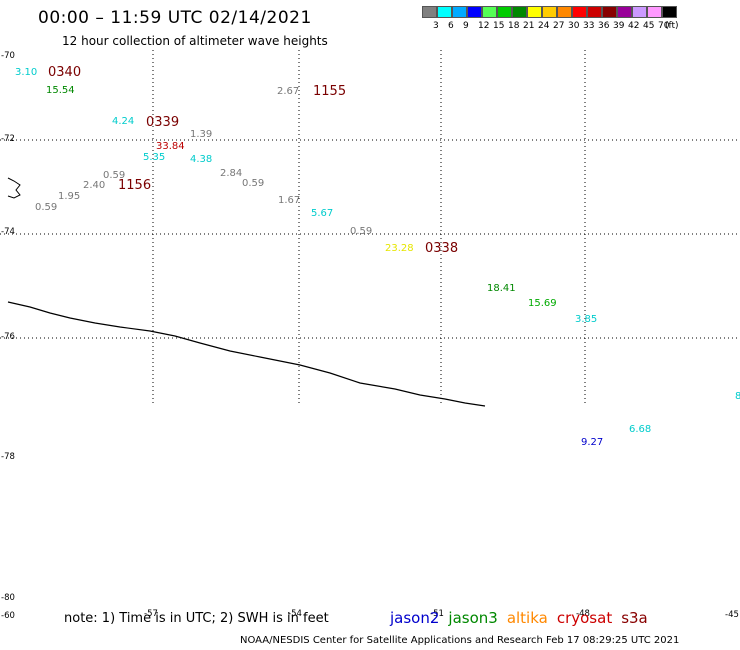 This screenshot has height=650, width=740. Describe the element at coordinates (634, 618) in the screenshot. I see `satellite-label: s3a` at that location.